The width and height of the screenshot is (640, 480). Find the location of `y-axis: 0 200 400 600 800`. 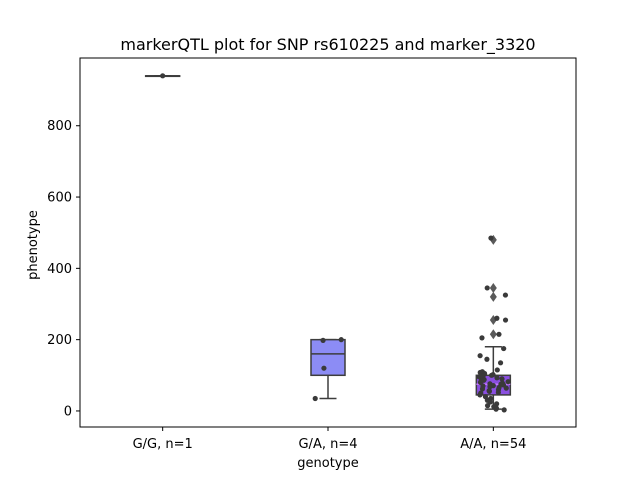

y-axis: 0 200 400 600 800 is located at coordinates (63, 269).